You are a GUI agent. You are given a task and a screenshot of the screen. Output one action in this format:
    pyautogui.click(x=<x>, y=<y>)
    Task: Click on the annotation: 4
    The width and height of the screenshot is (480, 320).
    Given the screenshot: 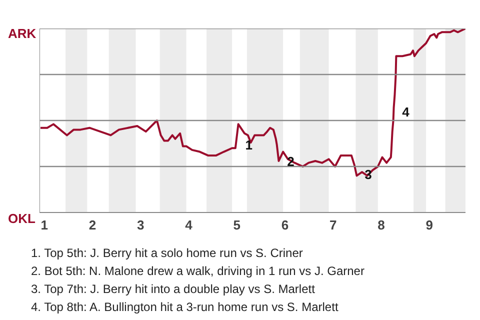 What is the action you would take?
    pyautogui.click(x=406, y=112)
    